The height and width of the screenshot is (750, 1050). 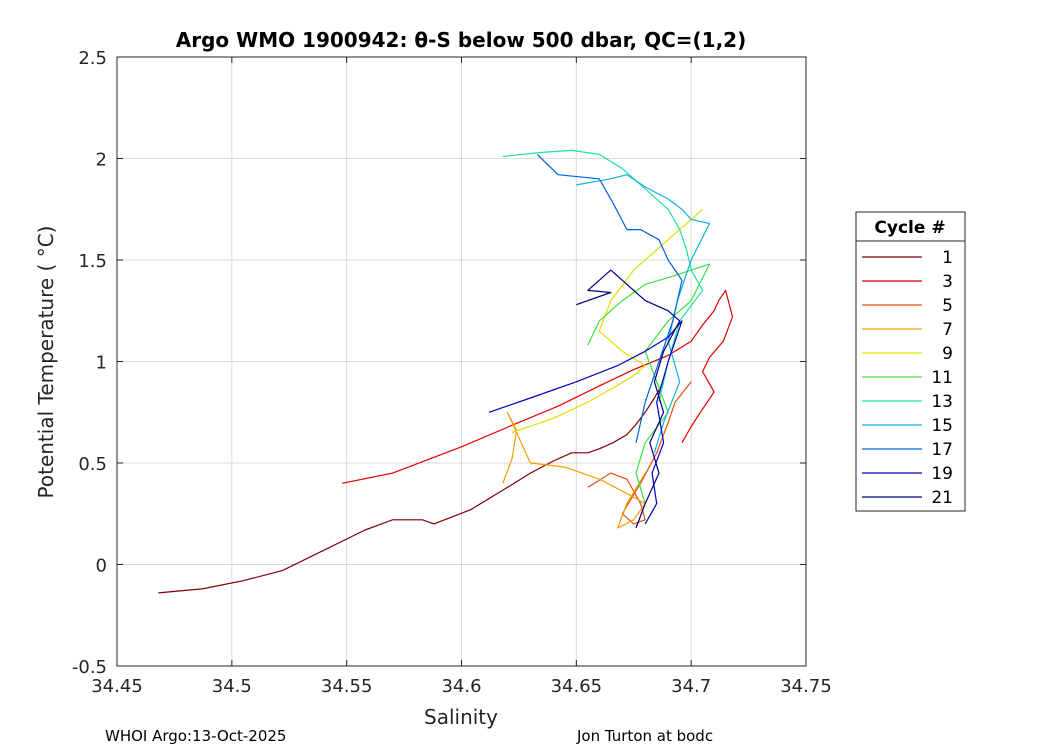 What do you see at coordinates (461, 717) in the screenshot?
I see `x-axis-label: Salinity` at bounding box center [461, 717].